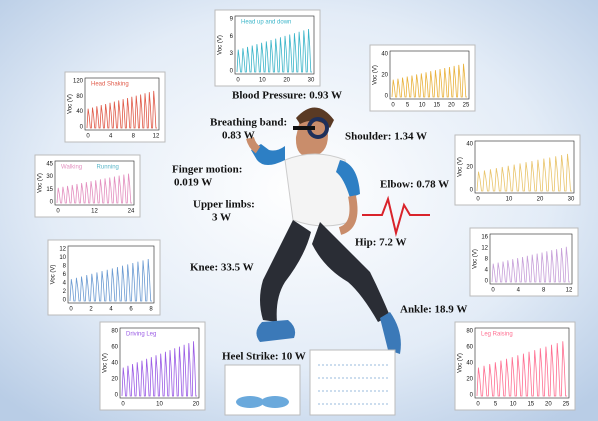 The height and width of the screenshot is (421, 598). I want to click on power-label: Breathing band:, so click(248, 123).